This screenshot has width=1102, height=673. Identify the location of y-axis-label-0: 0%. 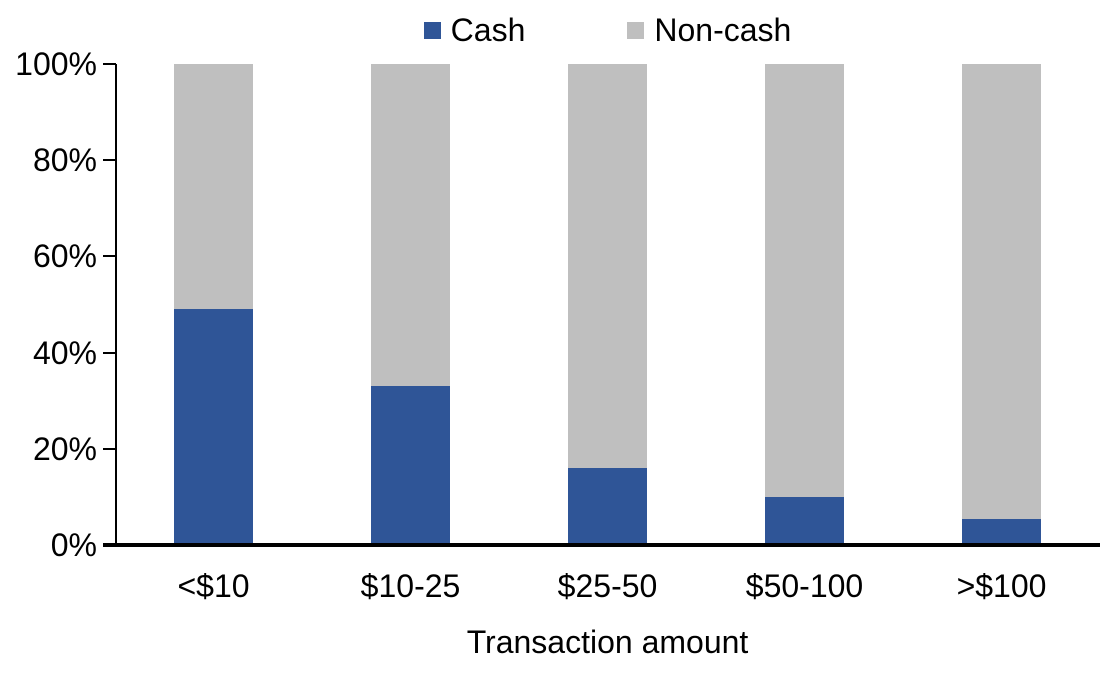
(73, 545).